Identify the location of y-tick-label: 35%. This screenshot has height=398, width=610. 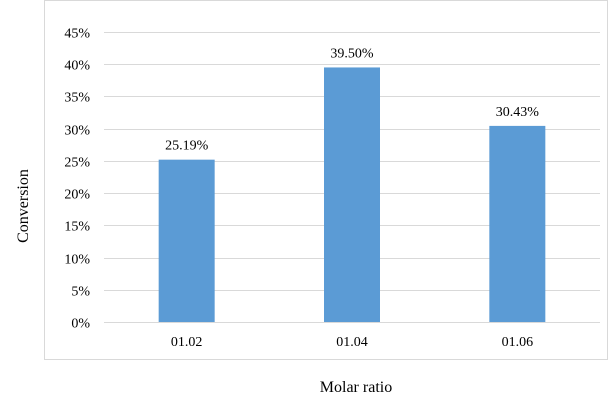
(77, 98).